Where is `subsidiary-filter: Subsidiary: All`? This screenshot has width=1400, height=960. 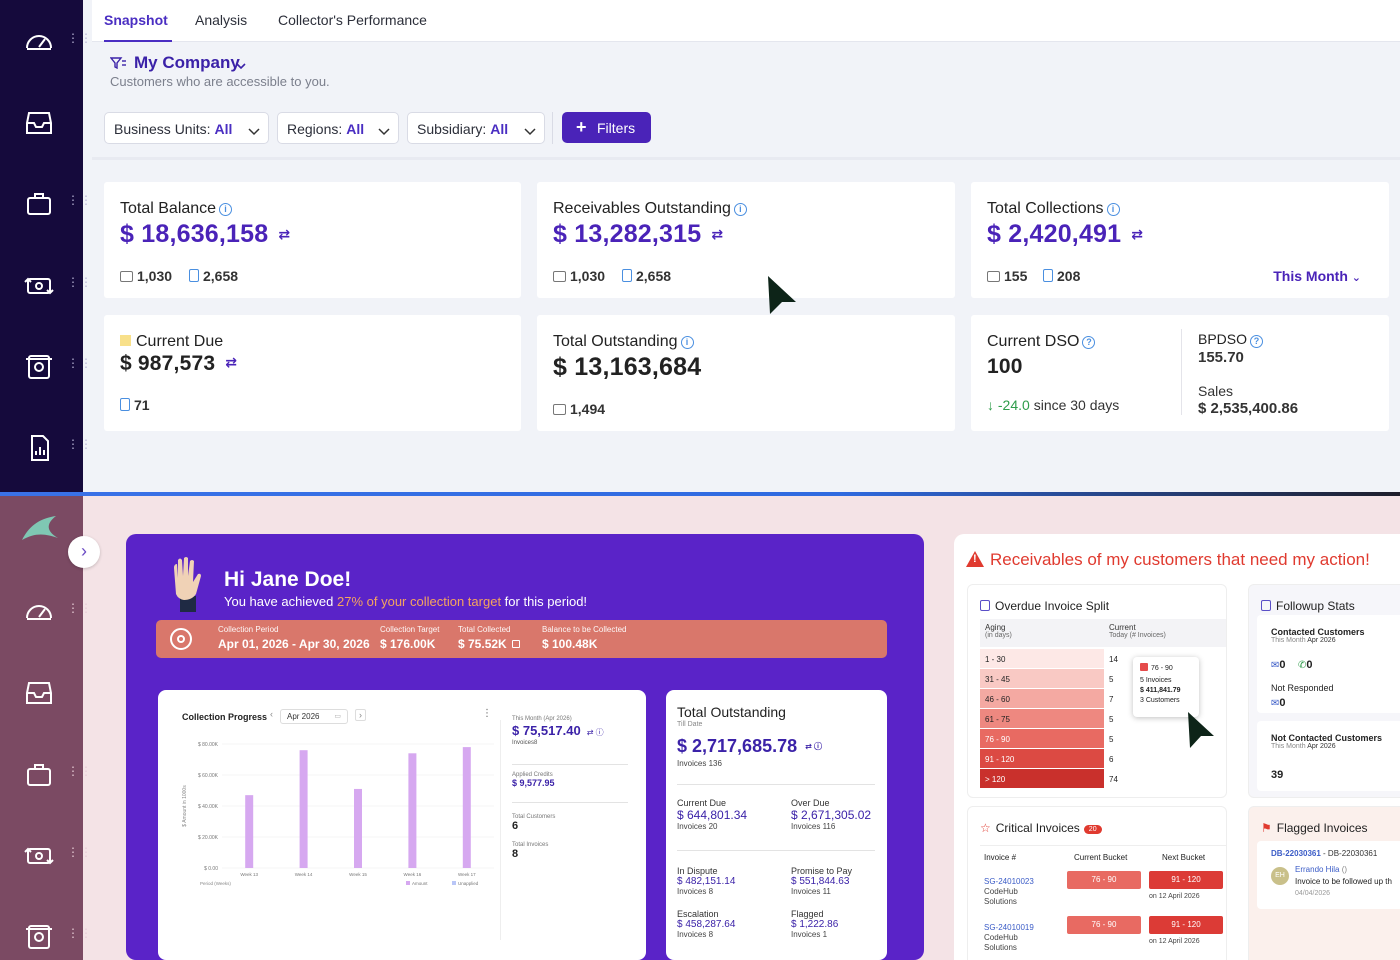
subsidiary-filter: Subsidiary: All is located at coordinates (476, 128).